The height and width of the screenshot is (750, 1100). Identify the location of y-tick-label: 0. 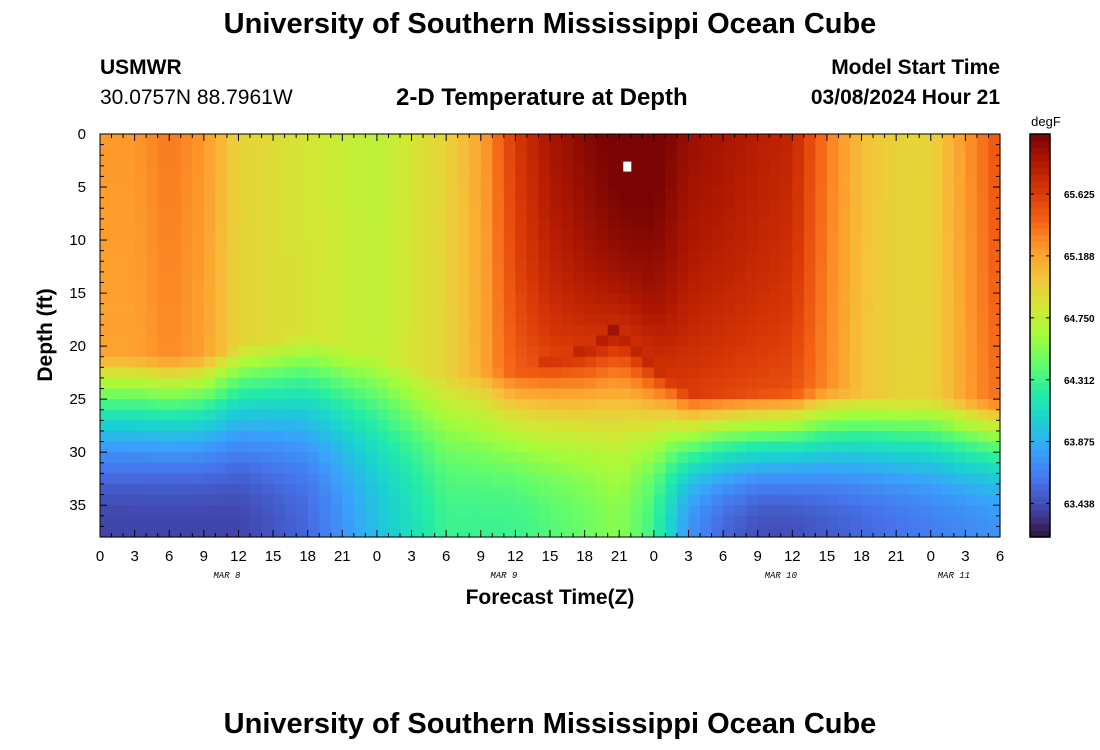
(82, 134).